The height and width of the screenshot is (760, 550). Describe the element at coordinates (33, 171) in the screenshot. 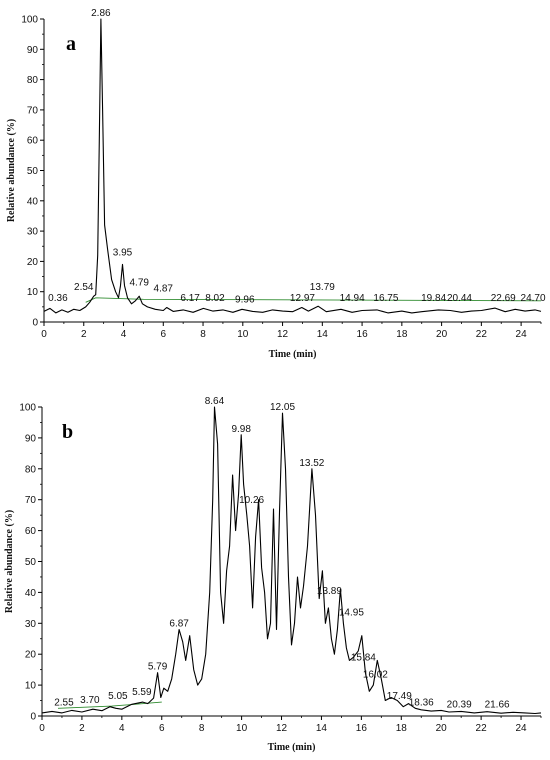

I see `chart-a-y-tick-label: 50` at that location.